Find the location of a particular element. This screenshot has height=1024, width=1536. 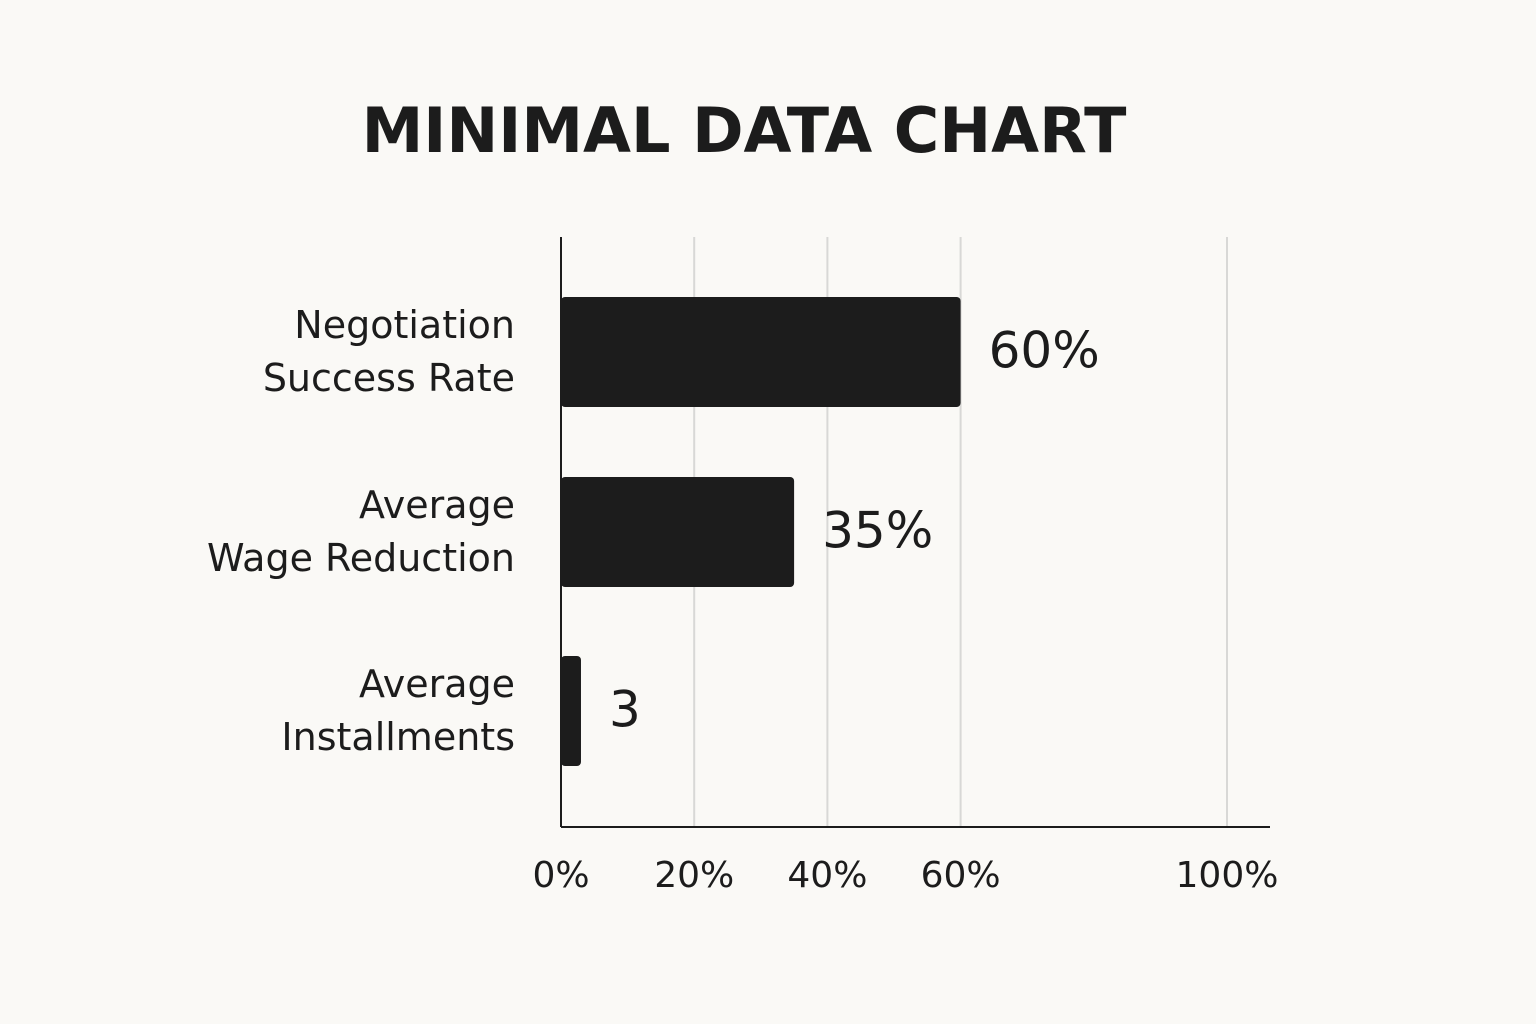

value-label: 35% is located at coordinates (877, 531).